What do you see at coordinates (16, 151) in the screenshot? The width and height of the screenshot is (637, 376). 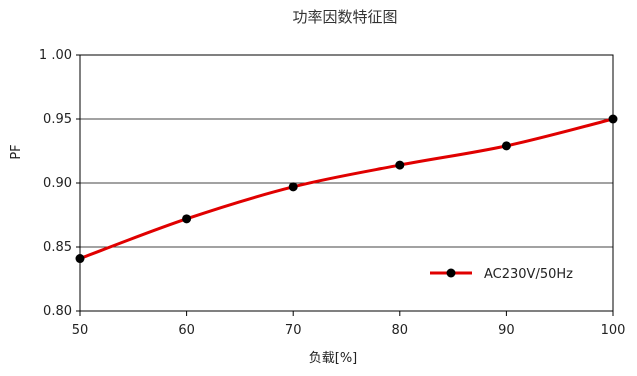 I see `y-axis-label: PF` at bounding box center [16, 151].